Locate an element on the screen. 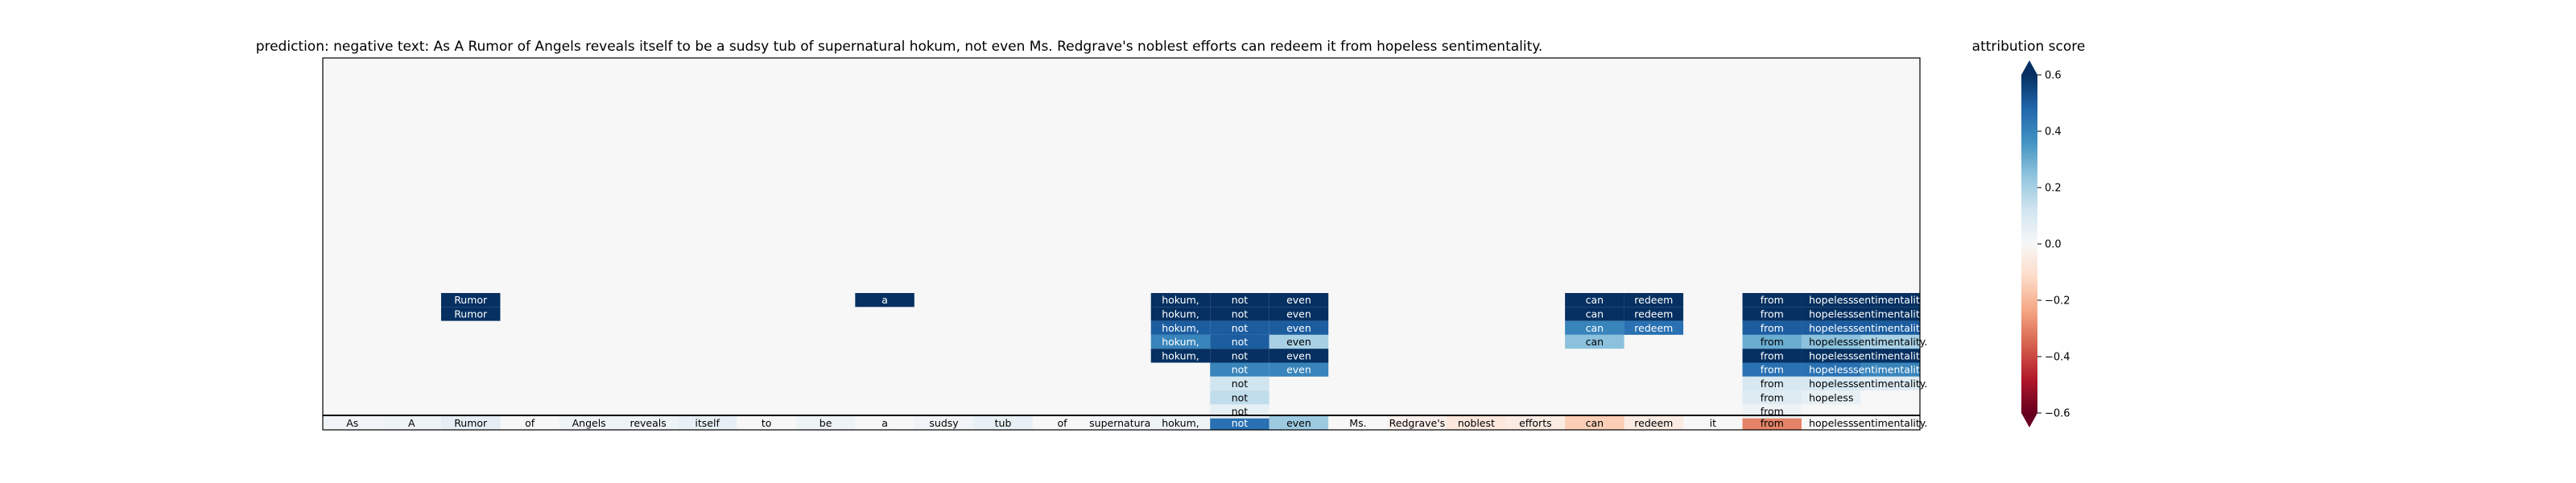 The width and height of the screenshot is (2576, 483). cluster-token-24-row-3-cell is located at coordinates (1772, 327).